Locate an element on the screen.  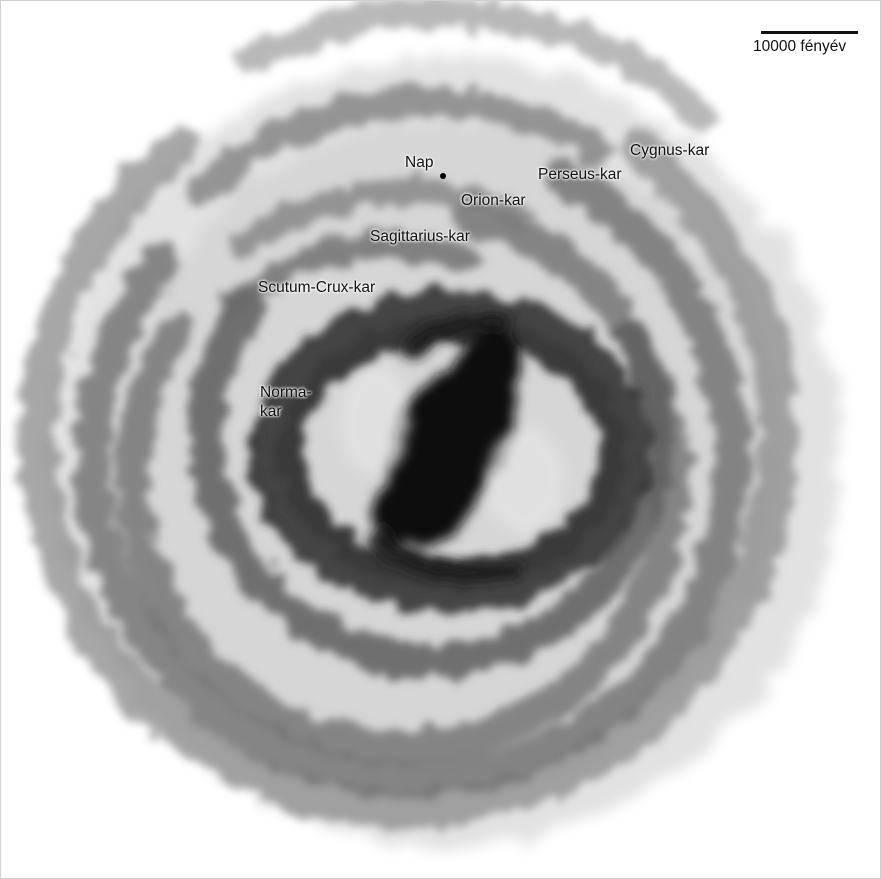
scale-bar-label: 10000 fényév is located at coordinates (800, 46).